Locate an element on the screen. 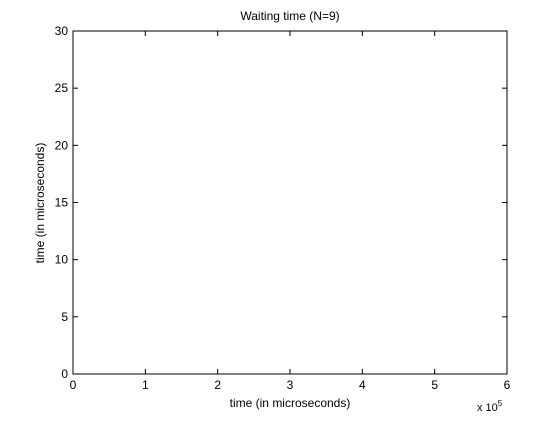 The height and width of the screenshot is (425, 560). x-tick-label: 6 is located at coordinates (507, 385).